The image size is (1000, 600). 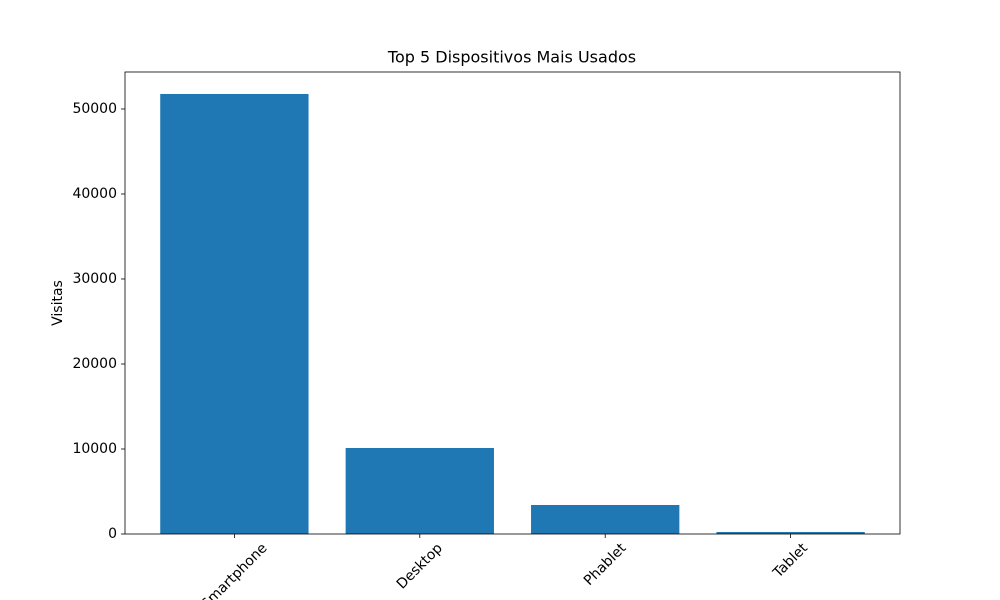 What do you see at coordinates (58, 303) in the screenshot?
I see `y-axis-label: Visitas` at bounding box center [58, 303].